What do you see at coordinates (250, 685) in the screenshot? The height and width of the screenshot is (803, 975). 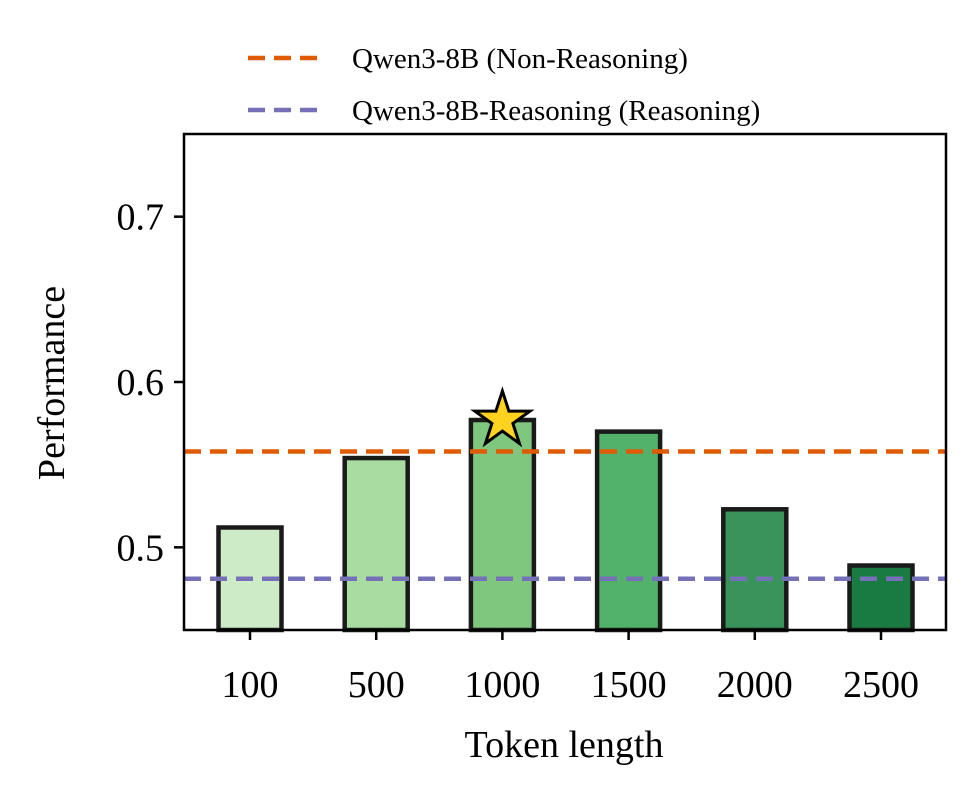 I see `x-tick-label-100: 100` at bounding box center [250, 685].